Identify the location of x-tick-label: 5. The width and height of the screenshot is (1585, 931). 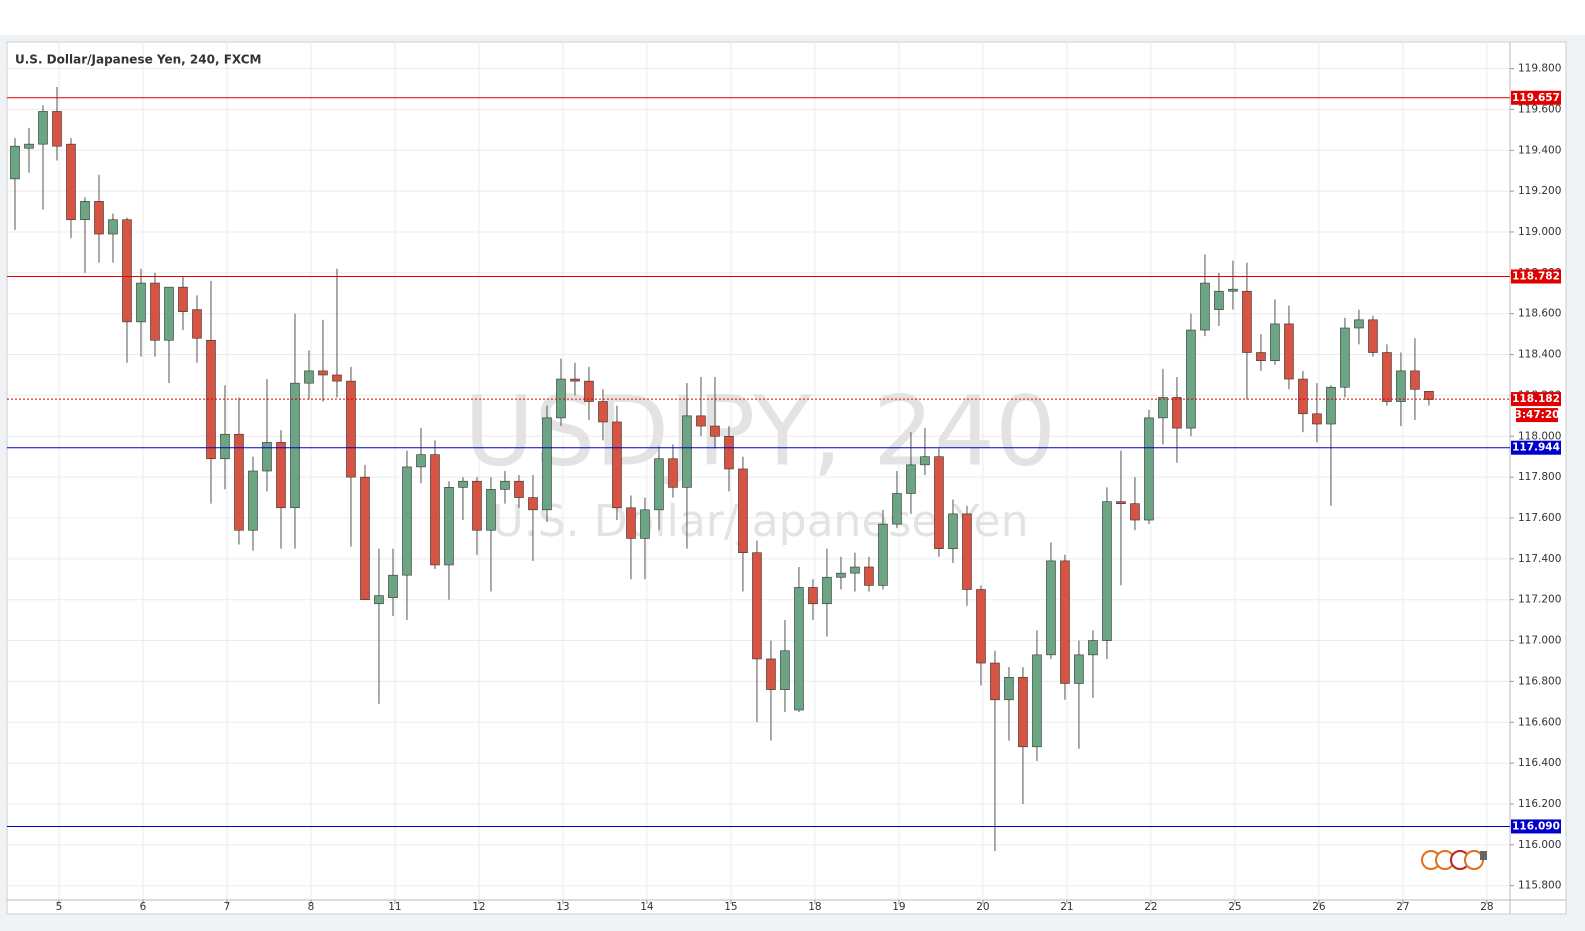
(59, 907).